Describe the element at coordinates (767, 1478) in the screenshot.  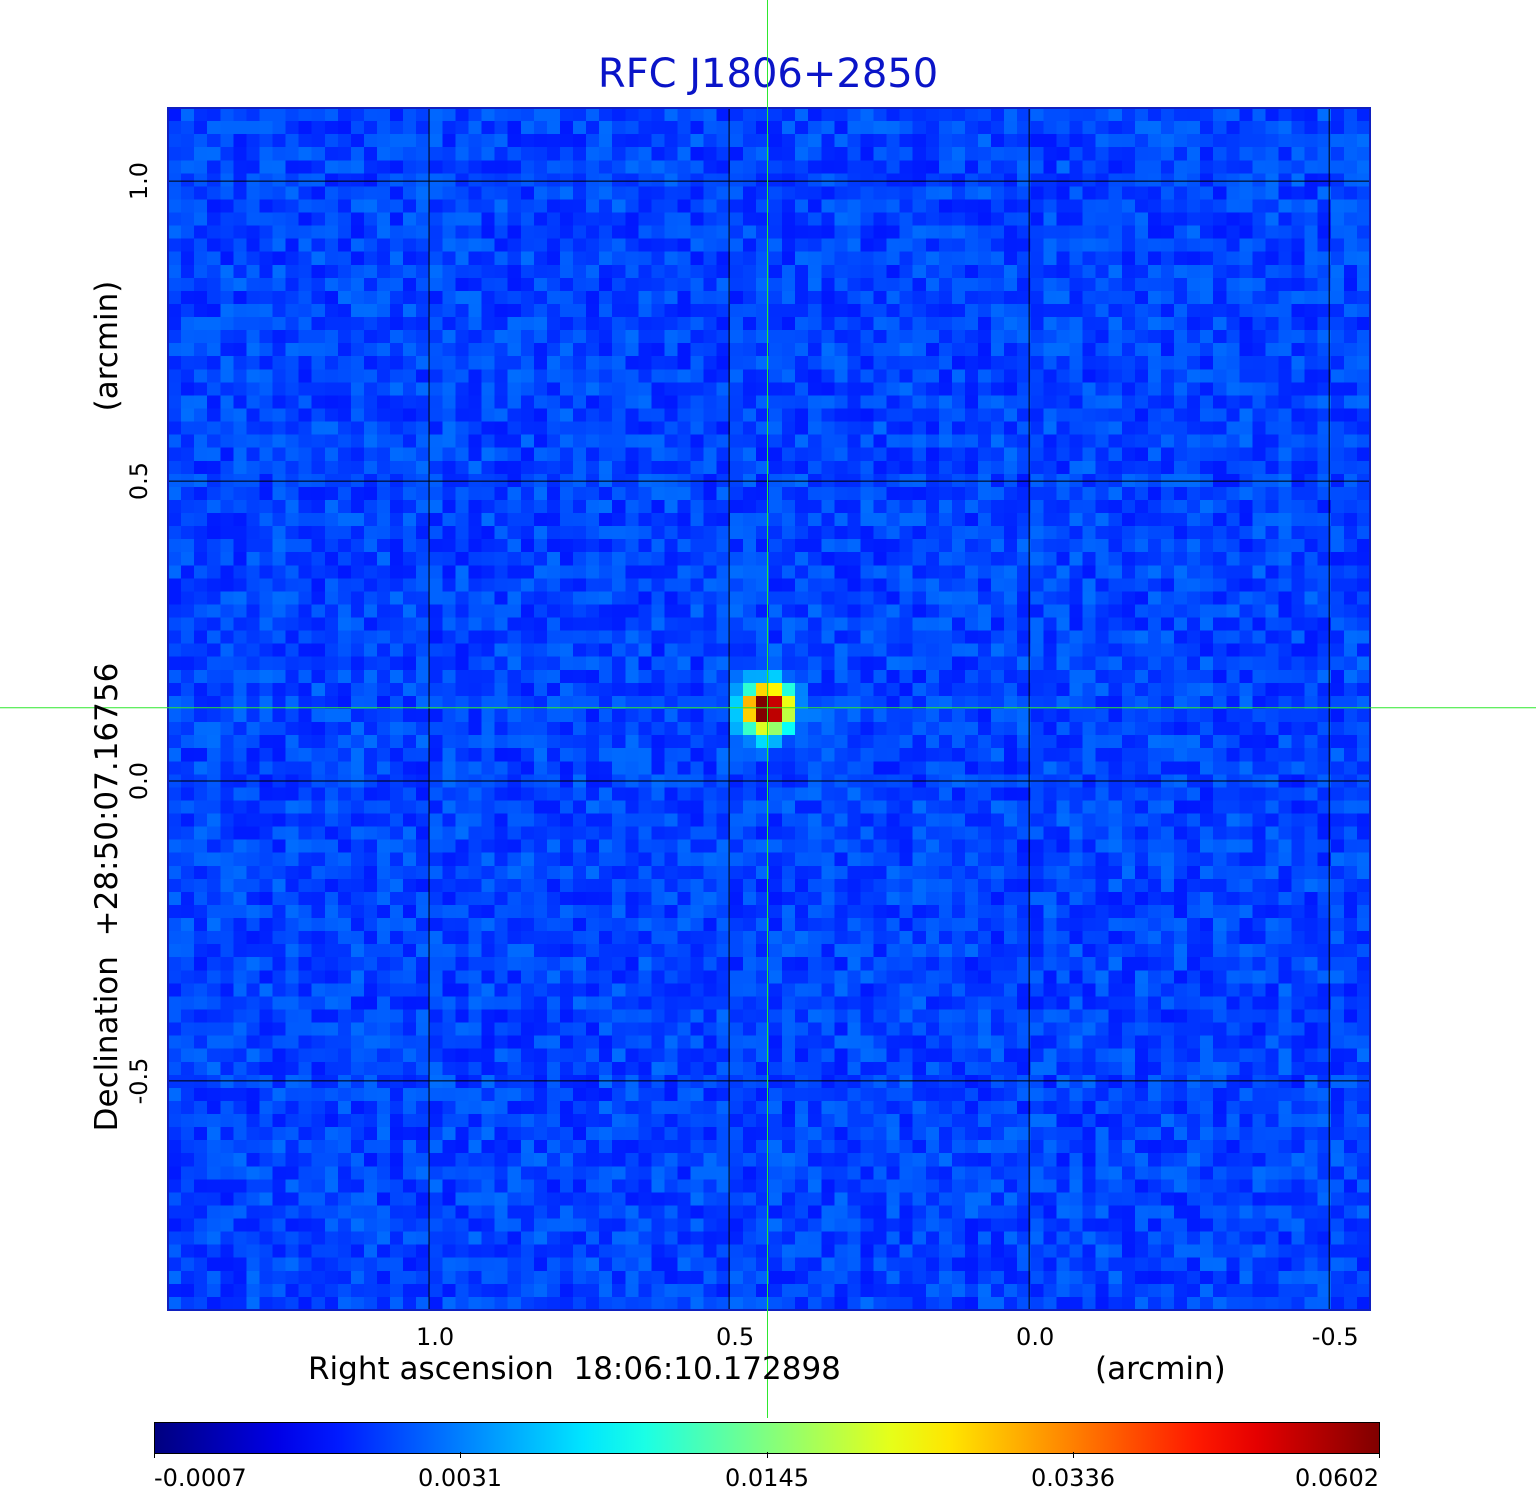
I see `colorbar-tick-label: 0.0145` at that location.